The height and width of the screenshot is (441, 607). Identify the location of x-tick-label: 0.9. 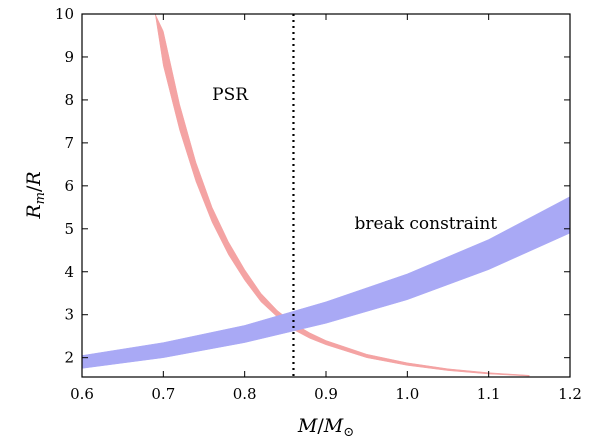
(326, 394).